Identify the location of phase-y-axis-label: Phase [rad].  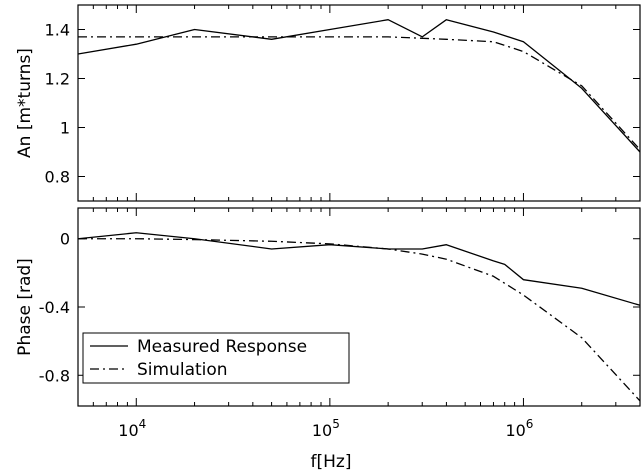
(25, 307).